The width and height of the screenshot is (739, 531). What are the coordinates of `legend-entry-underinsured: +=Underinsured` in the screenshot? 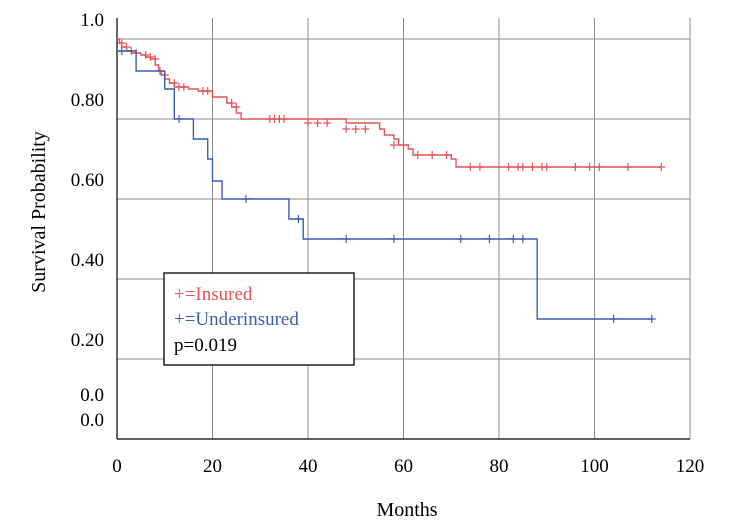 It's located at (236, 319).